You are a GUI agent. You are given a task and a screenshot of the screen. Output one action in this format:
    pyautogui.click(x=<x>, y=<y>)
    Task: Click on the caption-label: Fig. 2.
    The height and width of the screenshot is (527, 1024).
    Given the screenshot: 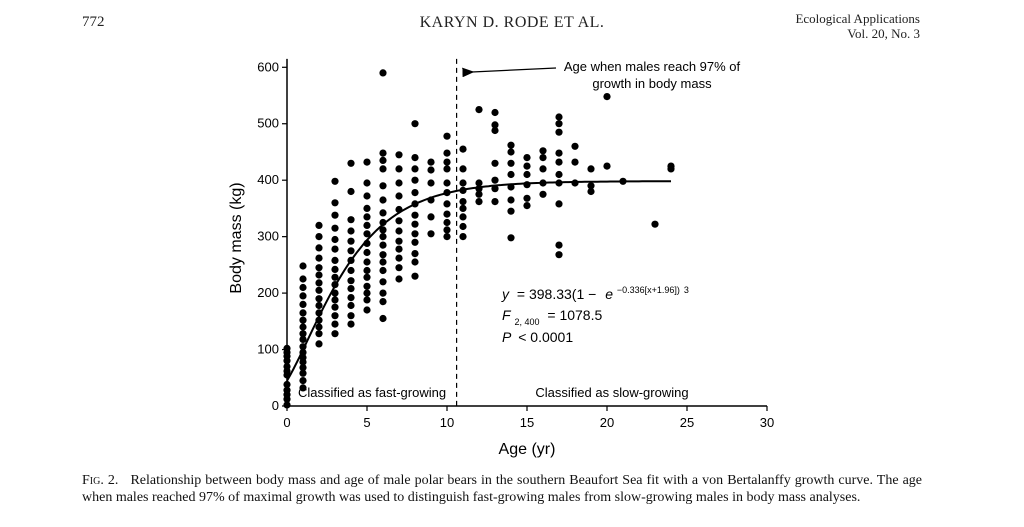 What is the action you would take?
    pyautogui.click(x=100, y=480)
    